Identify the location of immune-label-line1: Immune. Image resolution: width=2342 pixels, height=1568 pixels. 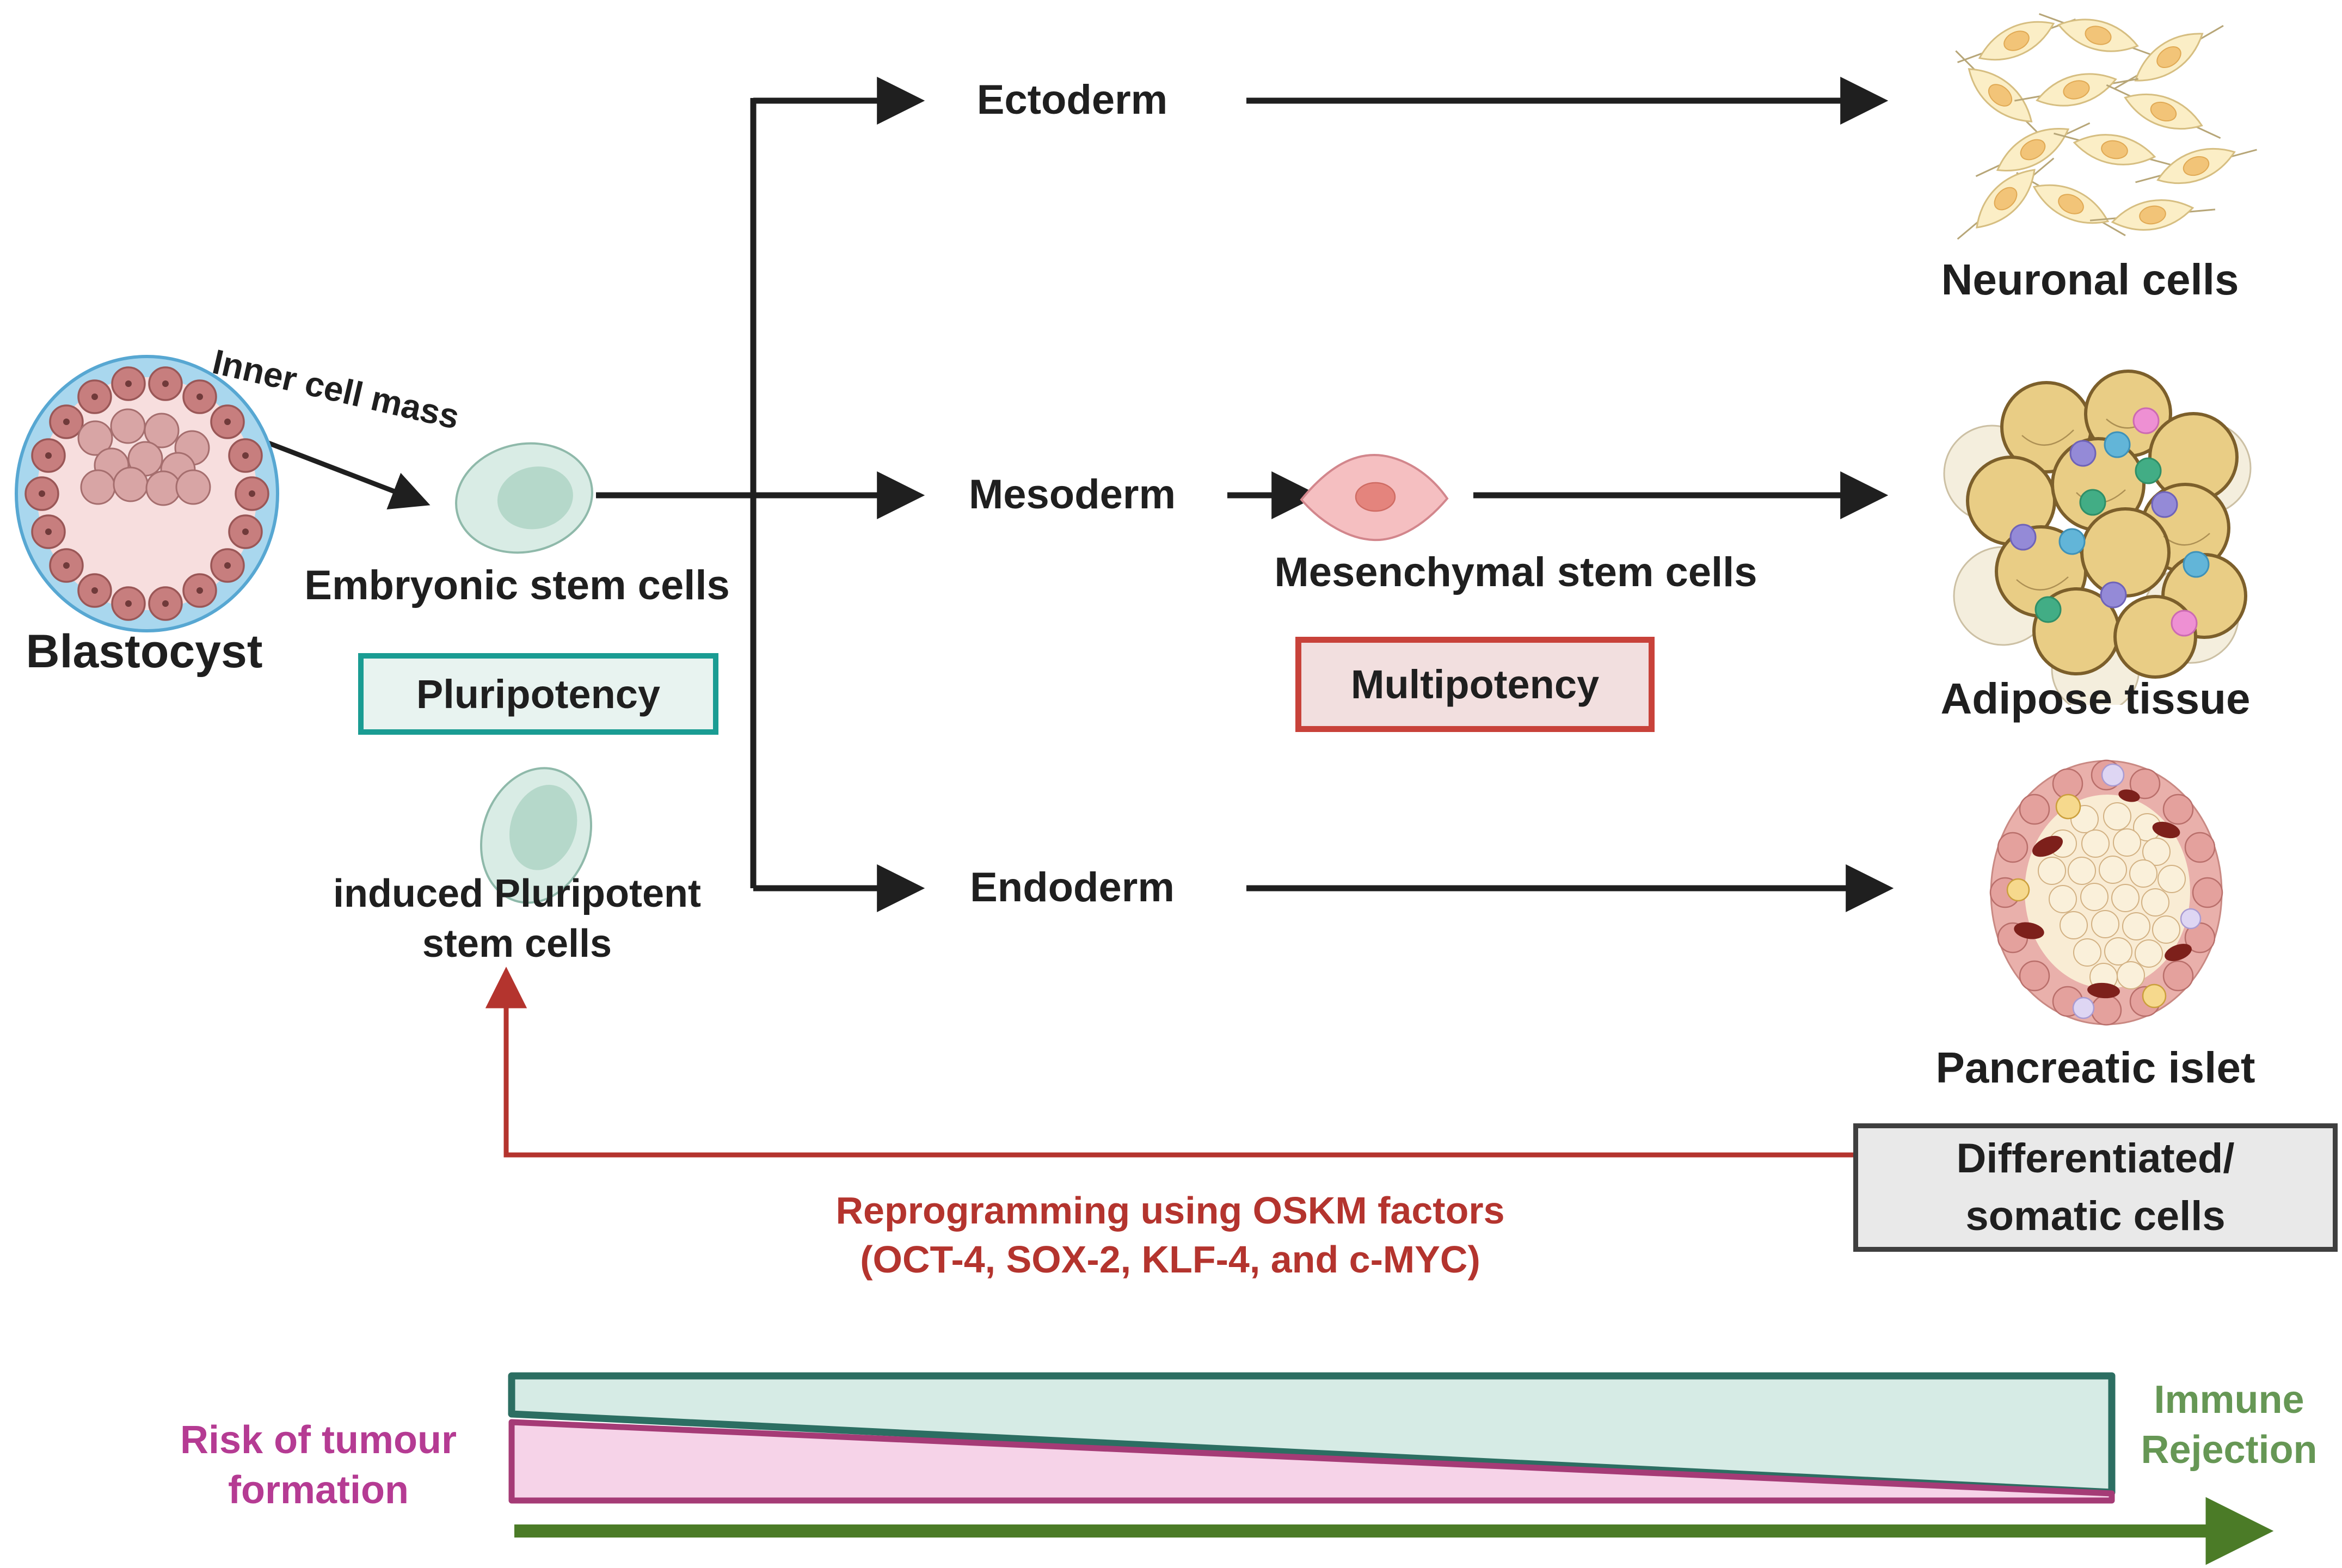
(2229, 1400).